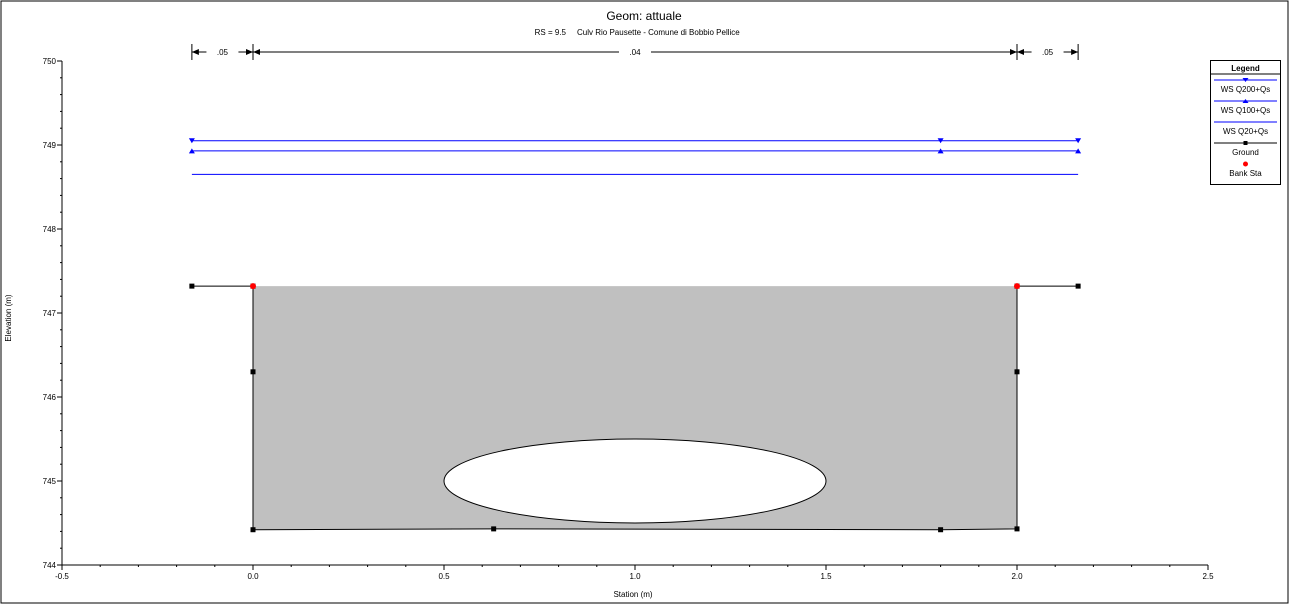  Describe the element at coordinates (1246, 89) in the screenshot. I see `legend-label-ws-q200-qs: WS Q200+Qs` at that location.